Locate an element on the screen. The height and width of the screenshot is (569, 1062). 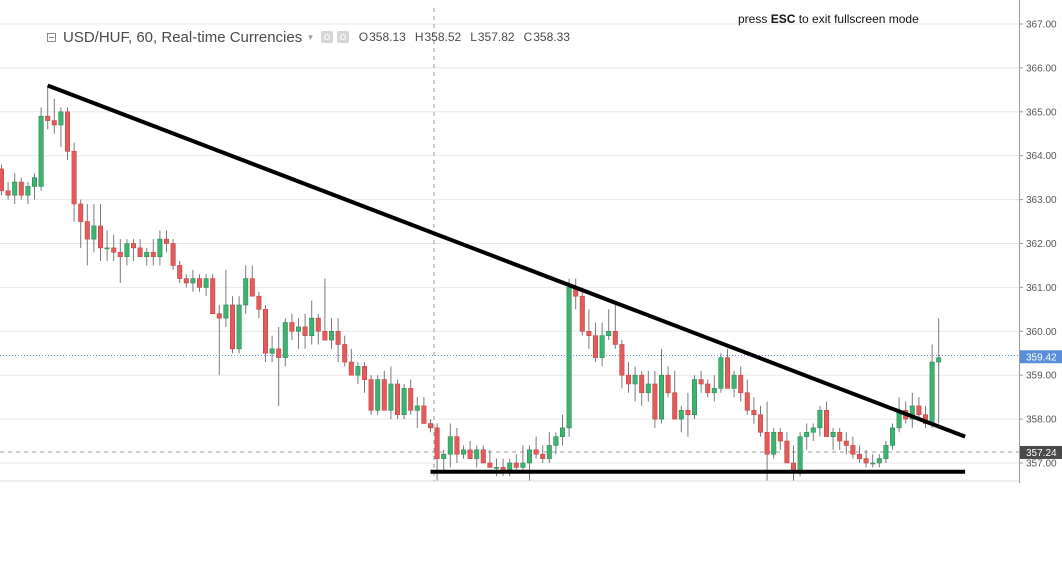
last-price-badge: 359.42 is located at coordinates (1041, 357).